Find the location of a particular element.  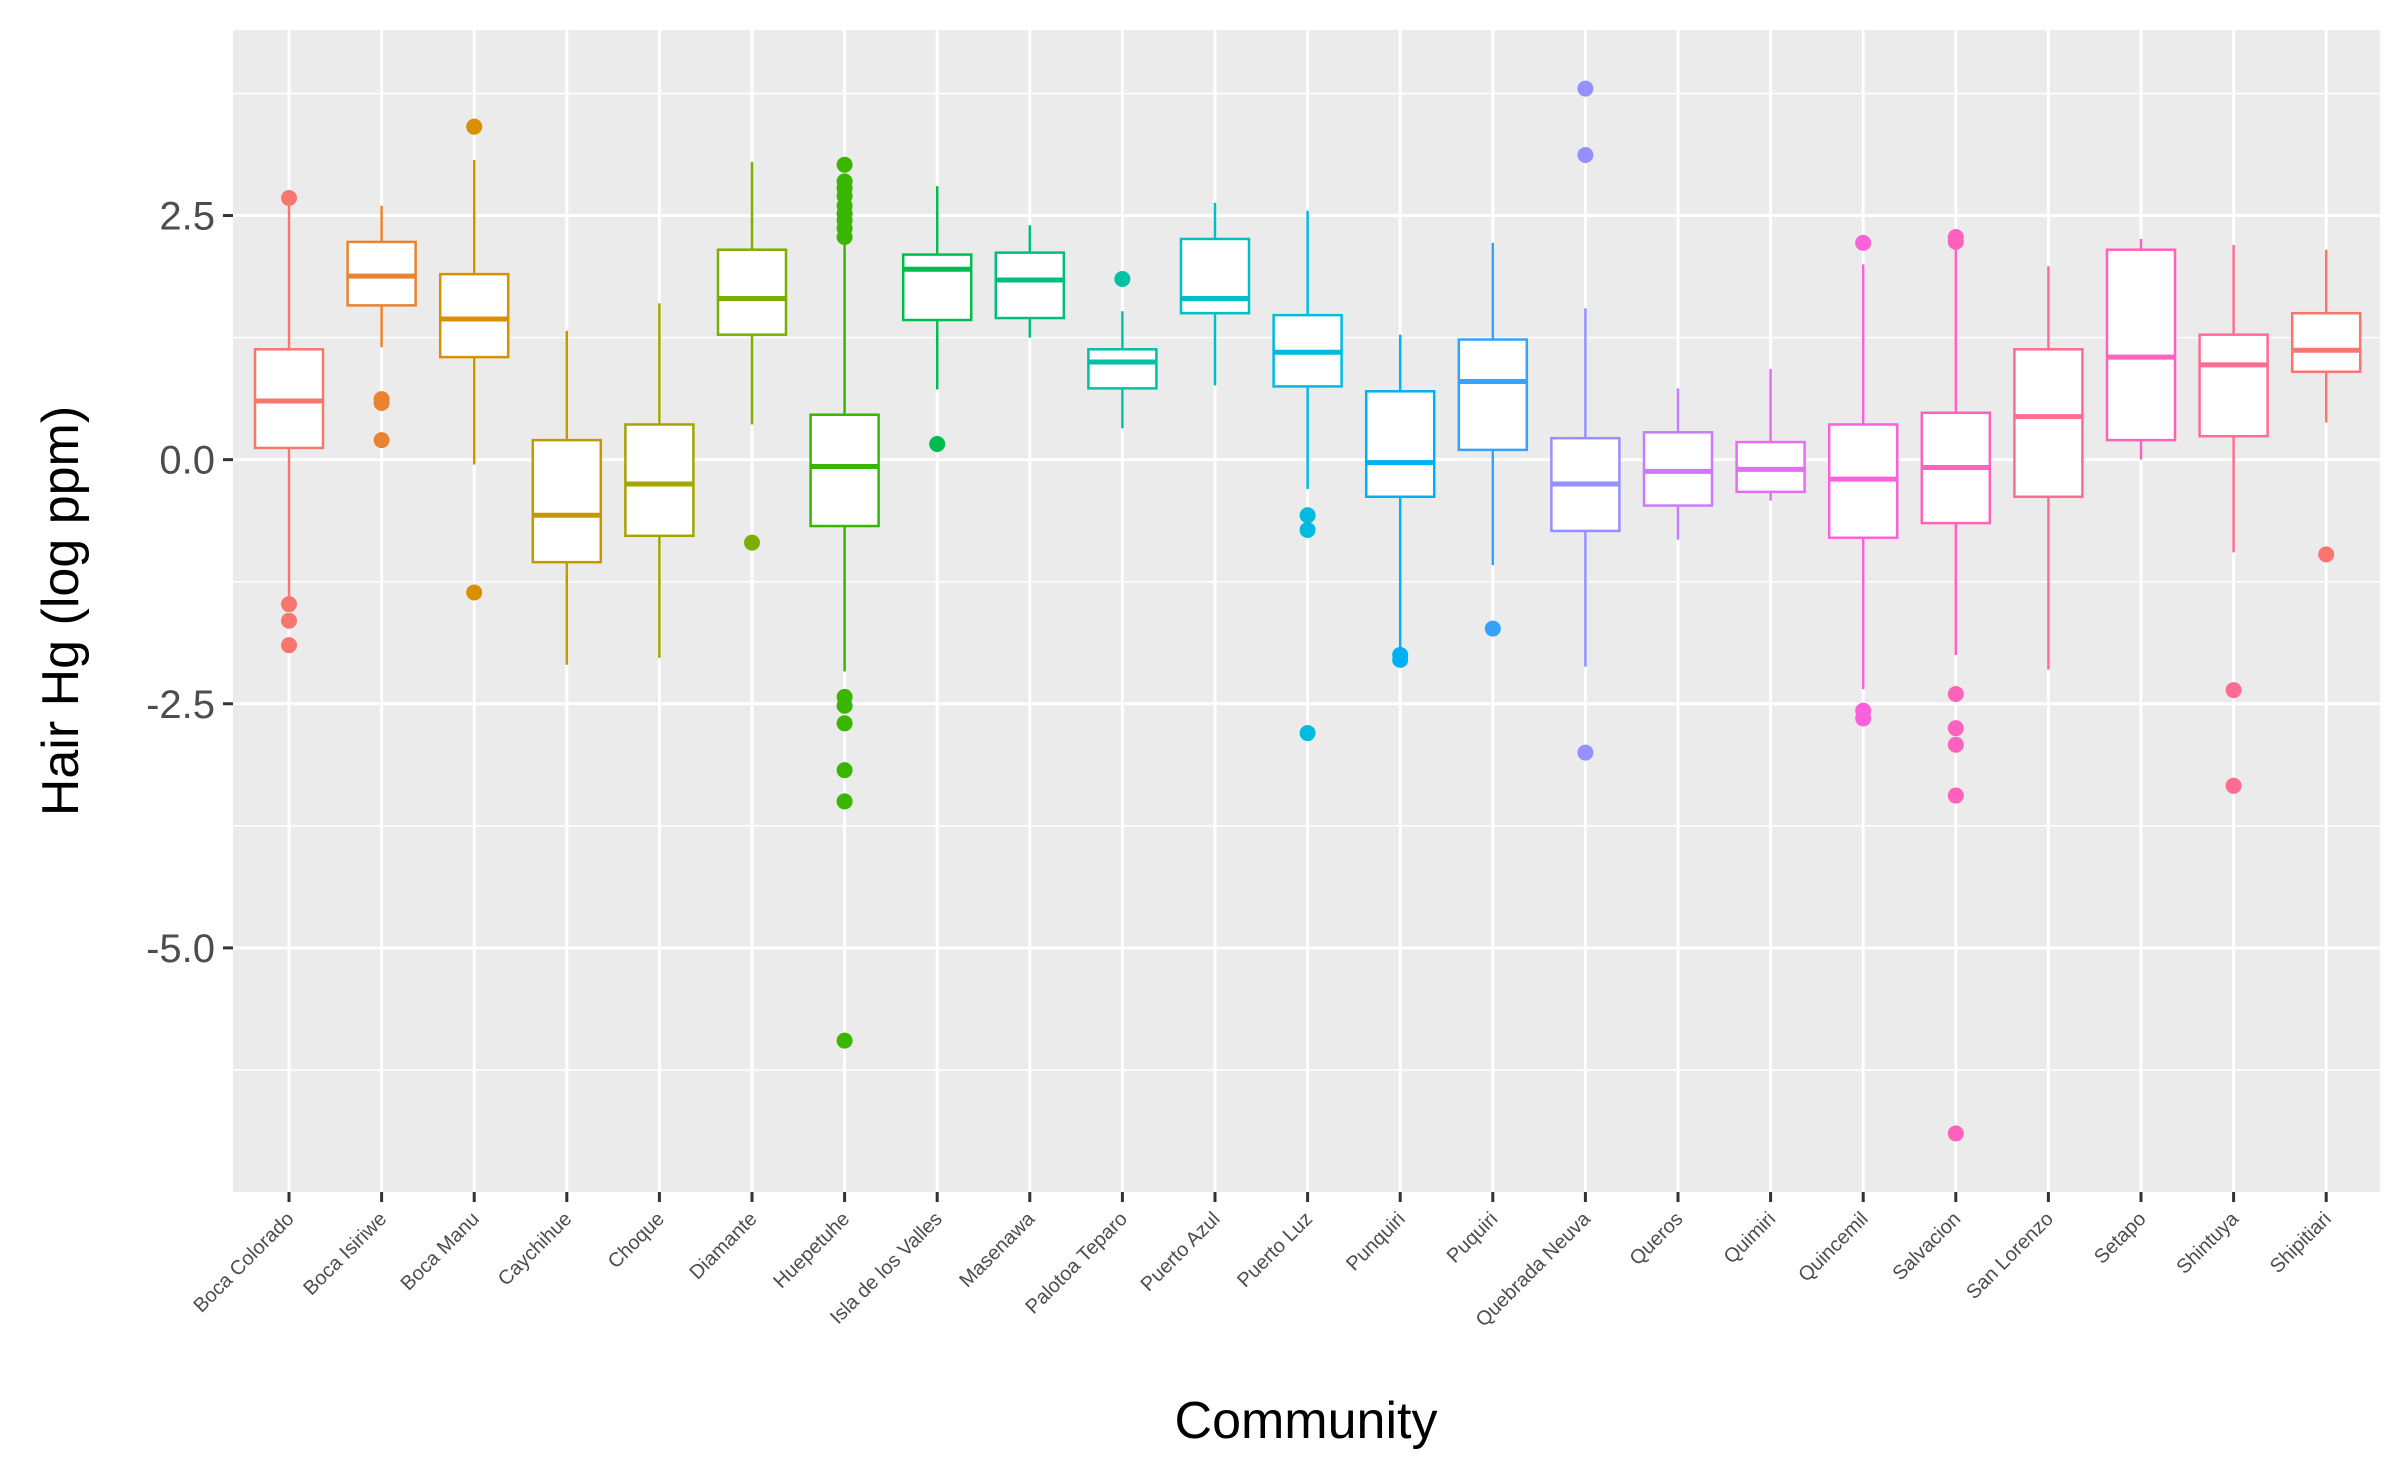

box-choque is located at coordinates (659, 480).